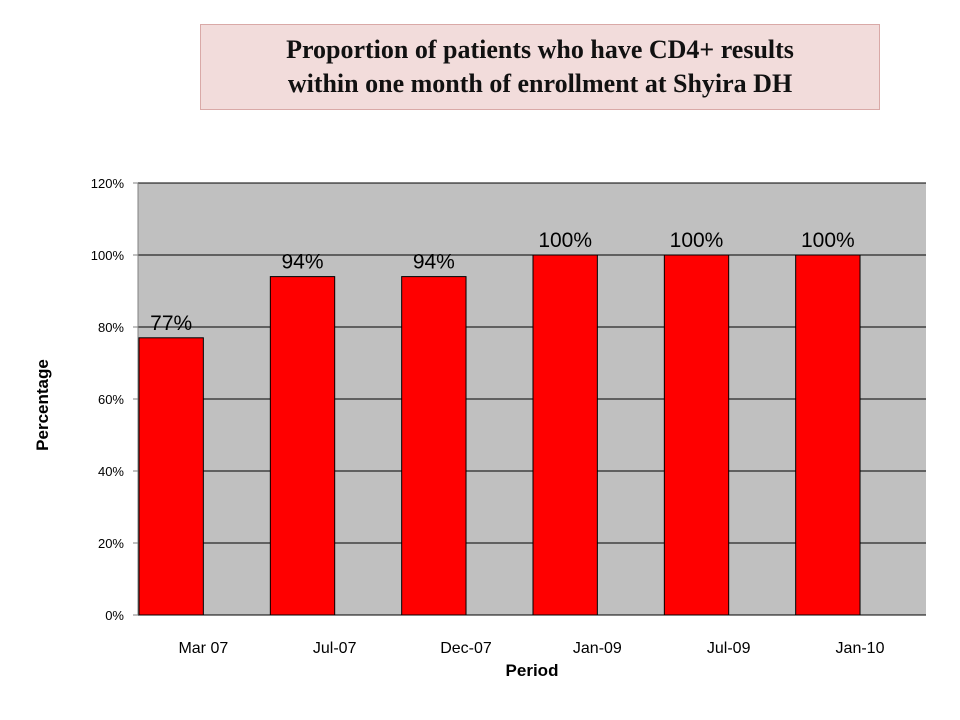 This screenshot has width=960, height=720. Describe the element at coordinates (111, 399) in the screenshot. I see `y-tick-label: 60%` at that location.